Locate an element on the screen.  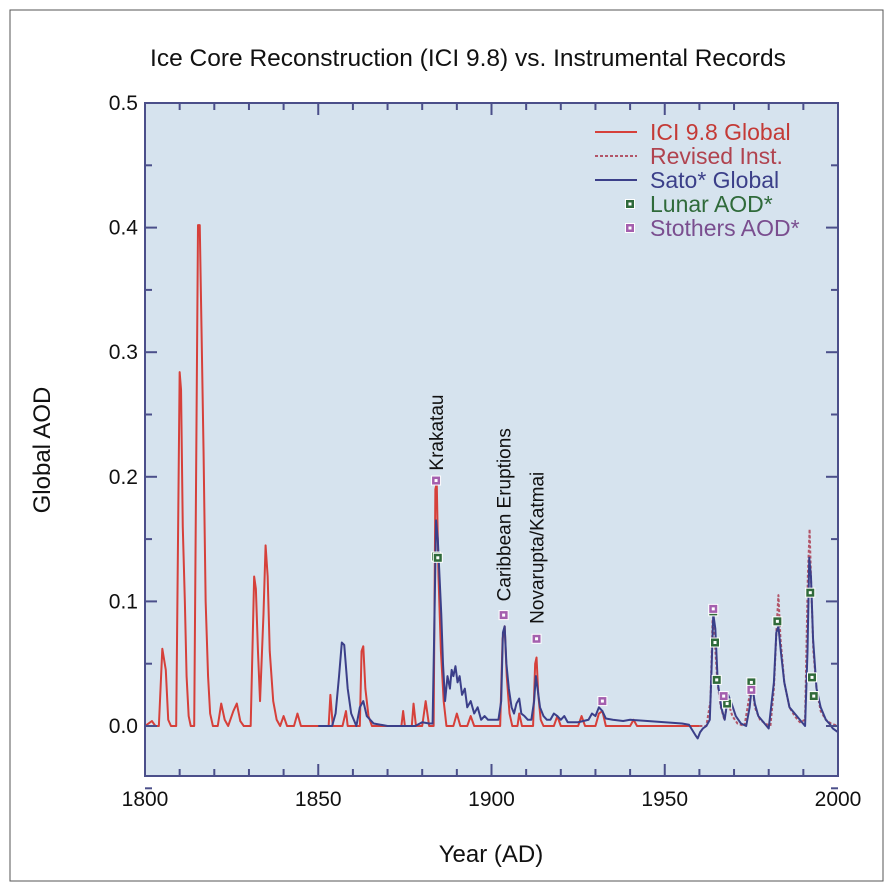
annotation-0: Krakatau is located at coordinates (437, 433).